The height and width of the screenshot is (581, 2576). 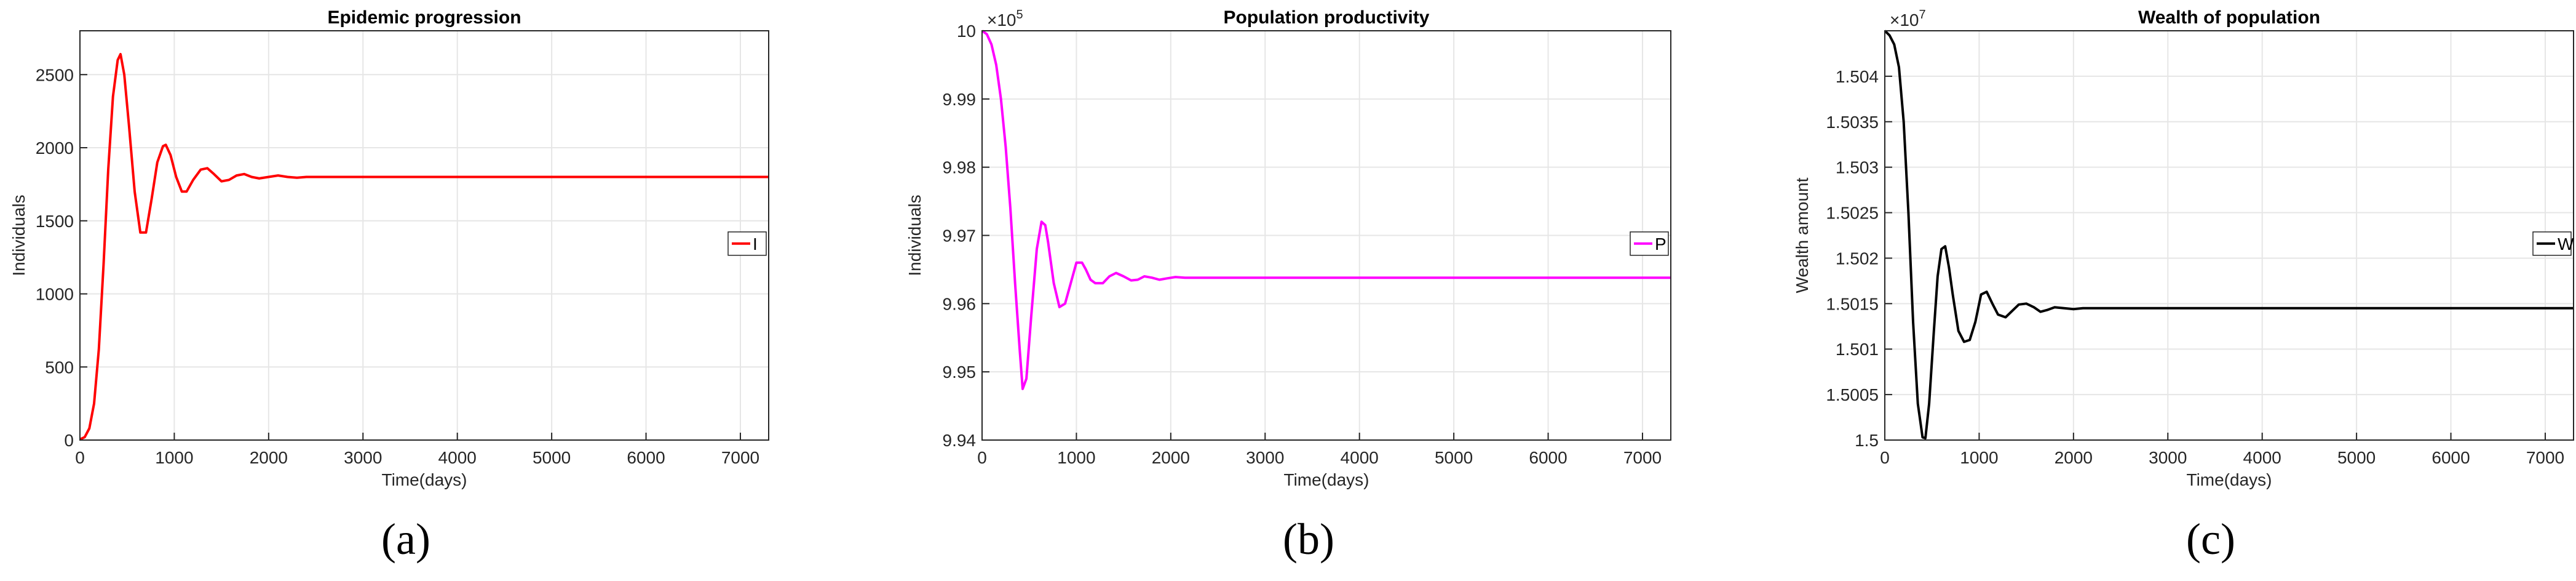 What do you see at coordinates (1308, 539) in the screenshot?
I see `panel-caption: (b)` at bounding box center [1308, 539].